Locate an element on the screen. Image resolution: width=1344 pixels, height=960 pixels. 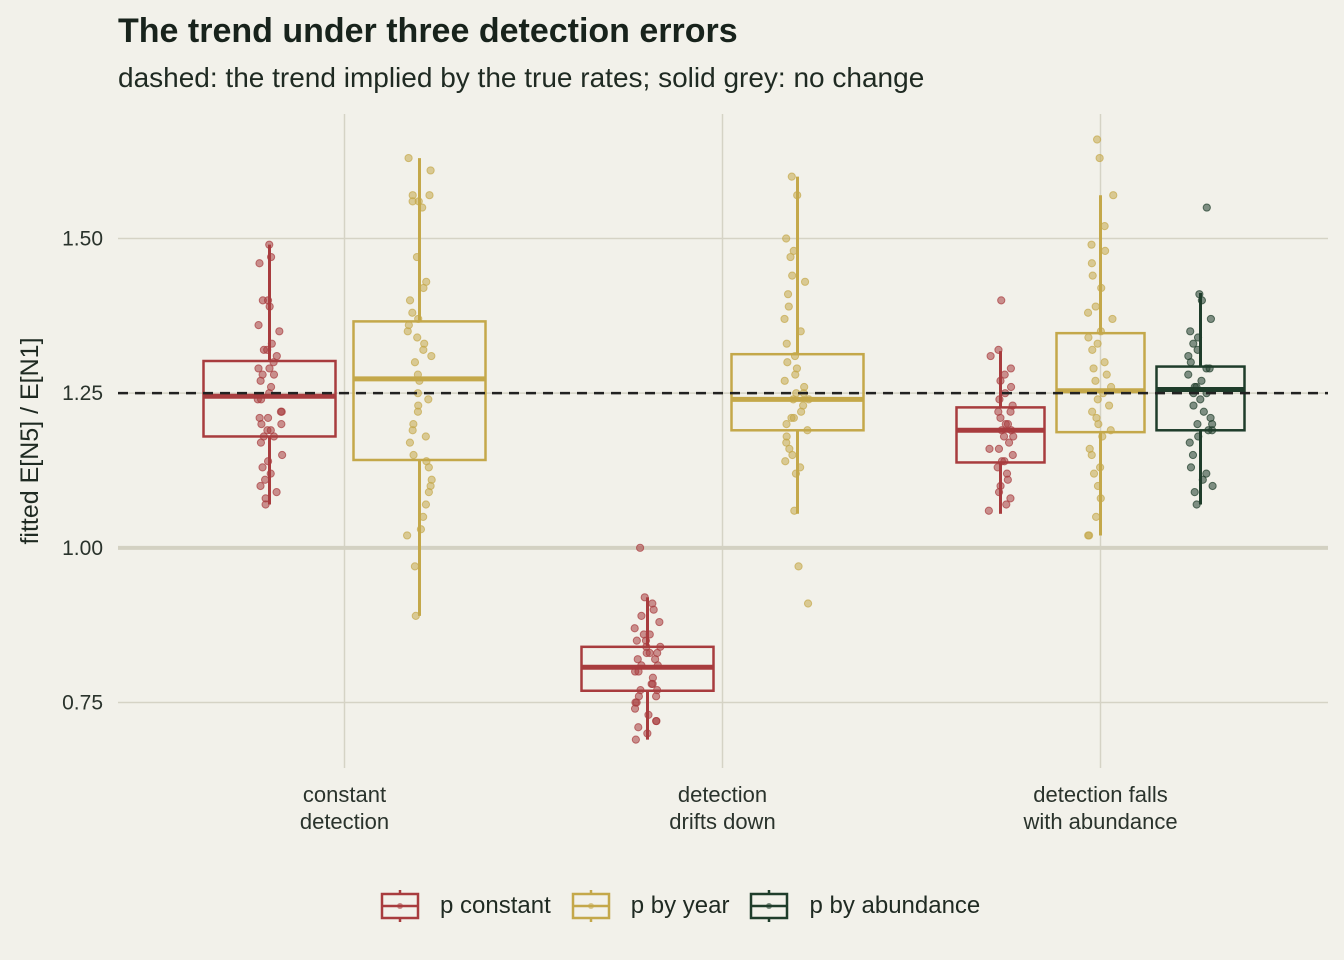
legend-item: p by year is located at coordinates (650, 906).